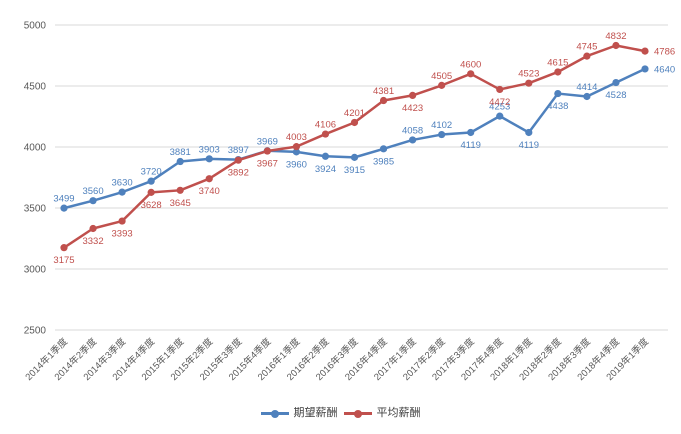 The width and height of the screenshot is (681, 434). What do you see at coordinates (664, 69) in the screenshot?
I see `expected-salary-data-label: 4640` at bounding box center [664, 69].